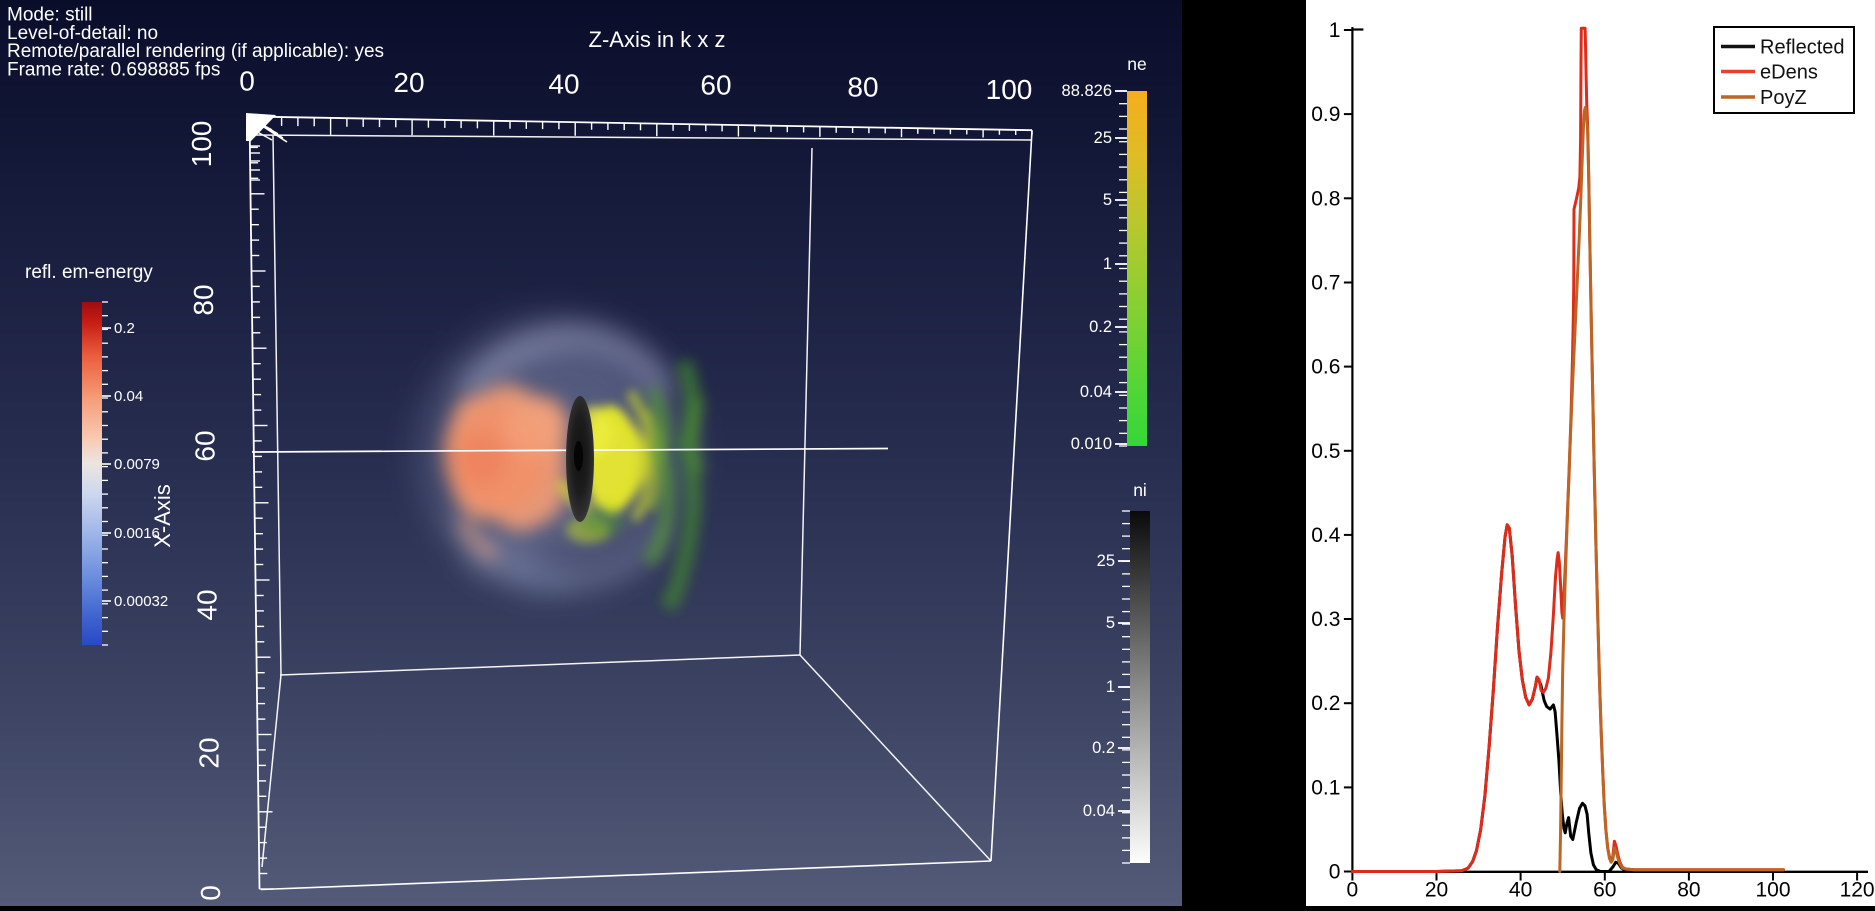 The height and width of the screenshot is (911, 1875). Describe the element at coordinates (1136, 64) in the screenshot. I see `svg-text: ne` at that location.